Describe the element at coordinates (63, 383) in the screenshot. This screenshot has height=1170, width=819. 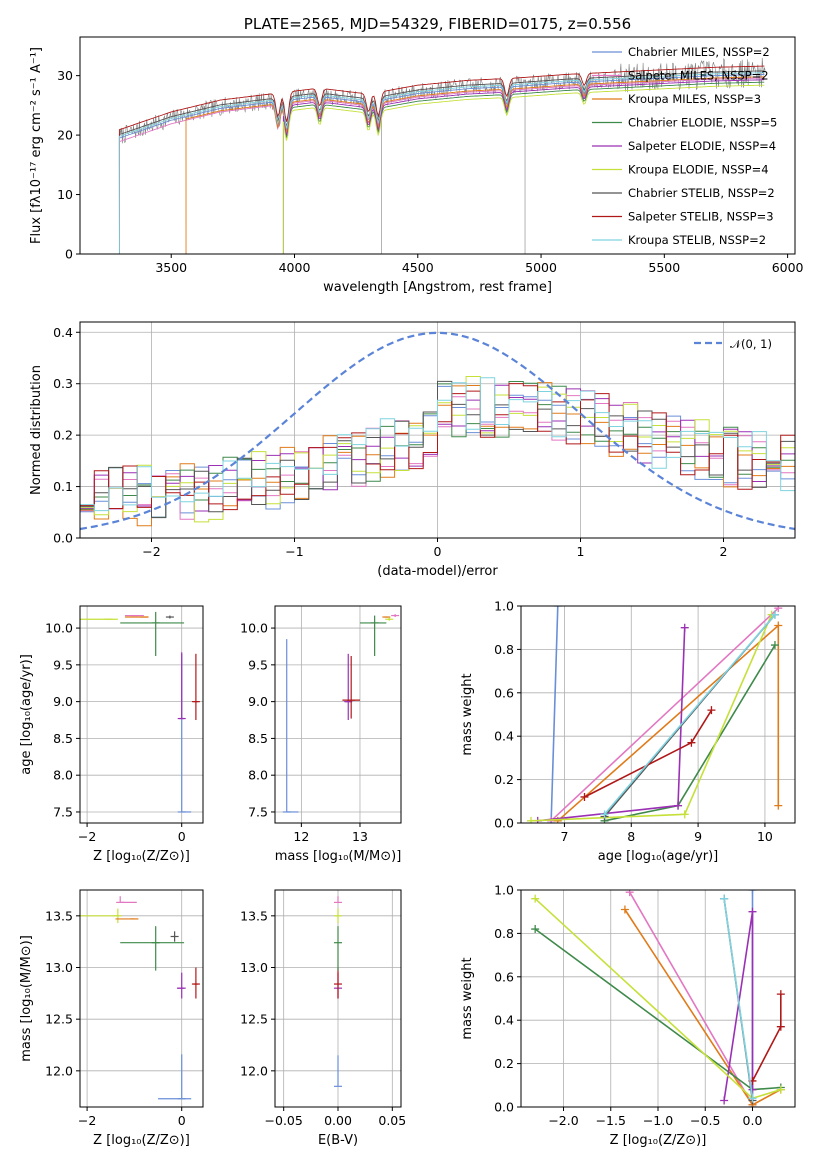
I see `y-tick-label: 0.3` at that location.